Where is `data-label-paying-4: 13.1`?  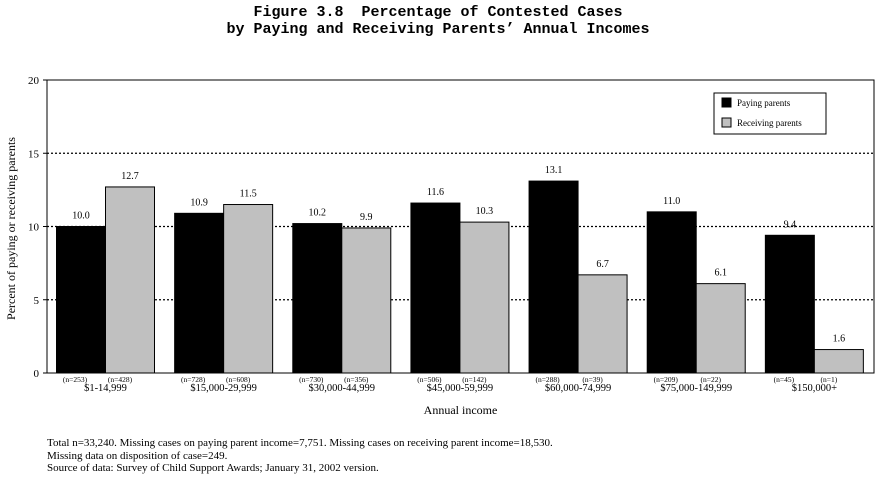
data-label-paying-4: 13.1 is located at coordinates (554, 170).